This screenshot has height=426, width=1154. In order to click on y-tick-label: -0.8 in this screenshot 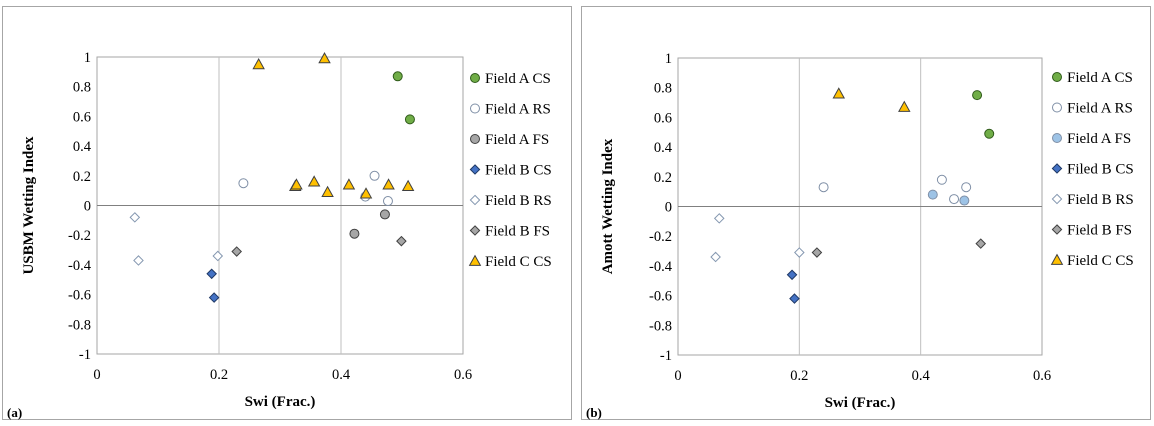, I will do `click(79, 325)`.